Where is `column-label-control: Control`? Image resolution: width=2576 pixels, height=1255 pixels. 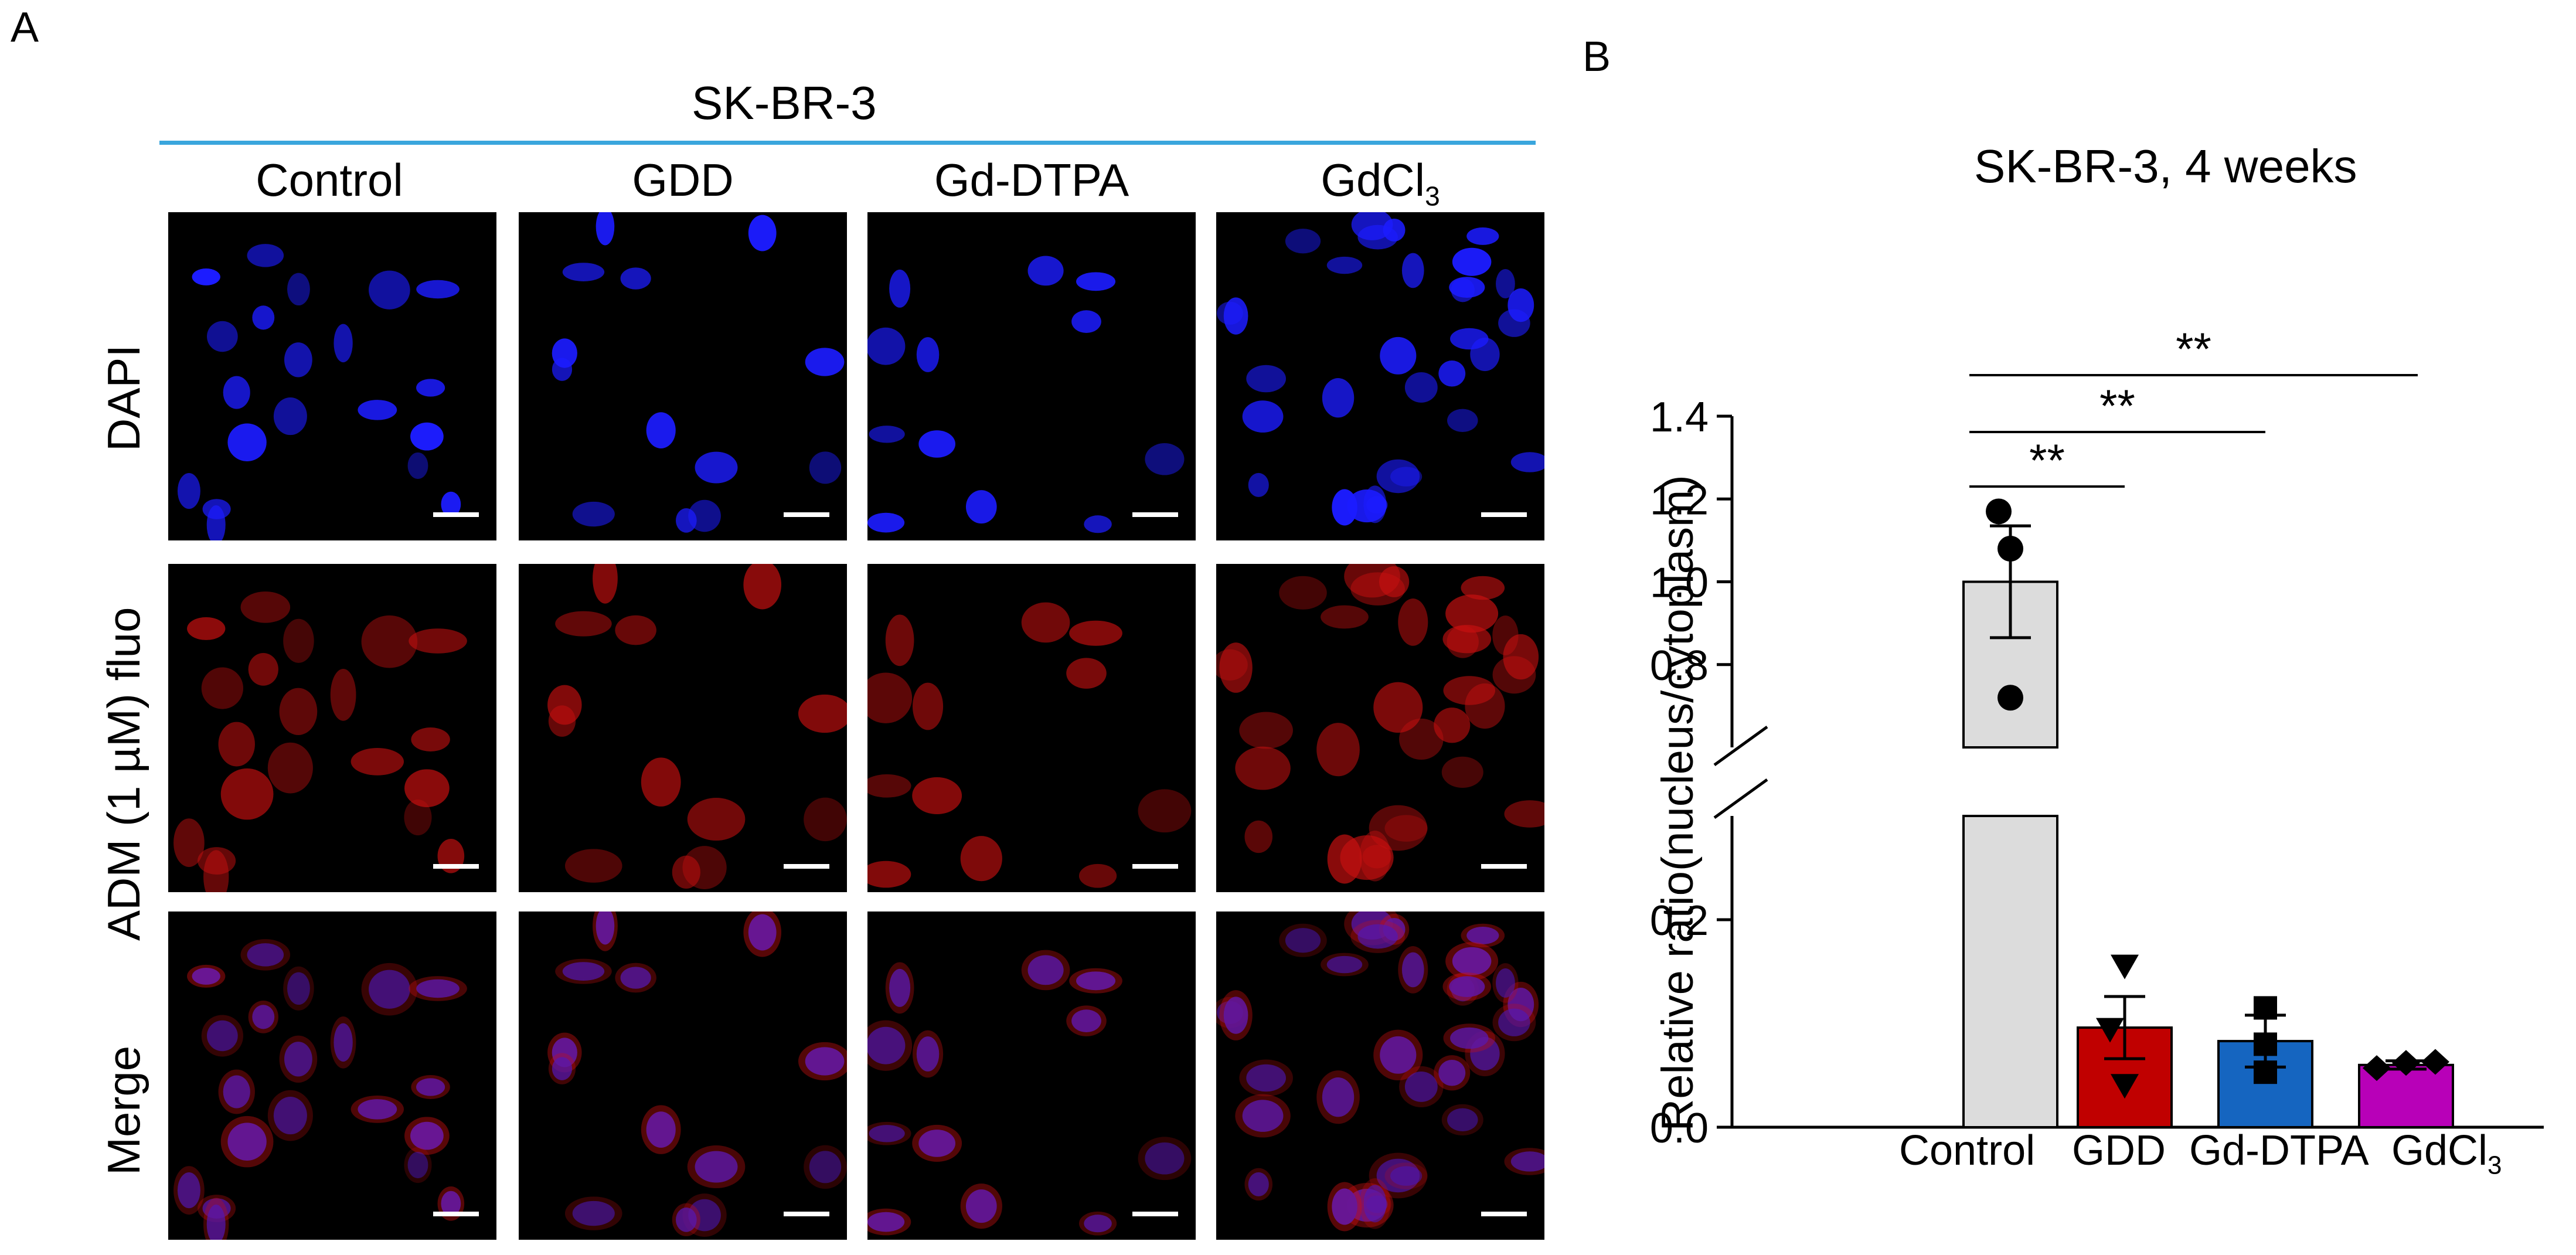 column-label-control: Control is located at coordinates (329, 180).